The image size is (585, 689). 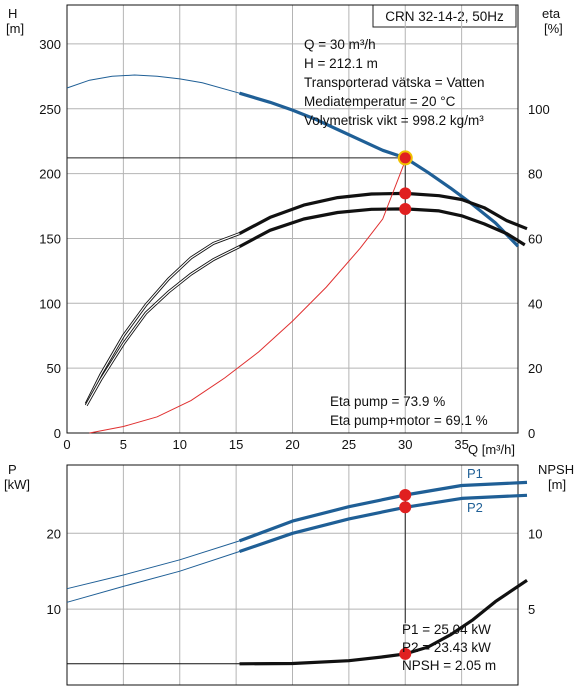 What do you see at coordinates (50, 238) in the screenshot?
I see `y-left-tick-label: 150` at bounding box center [50, 238].